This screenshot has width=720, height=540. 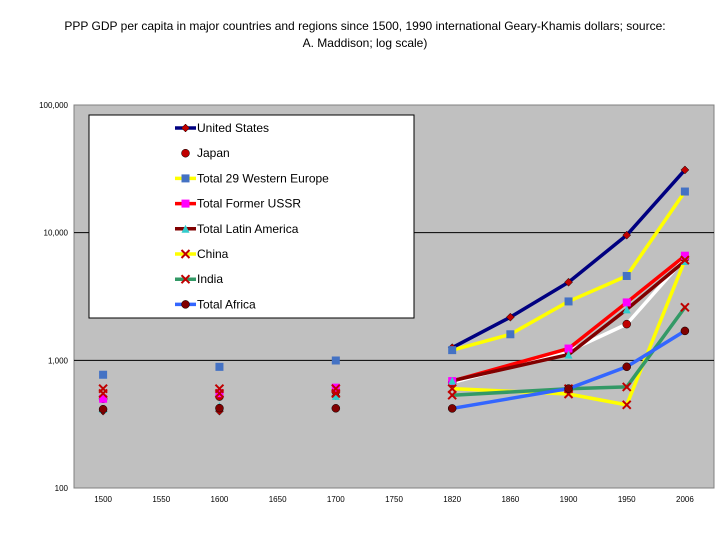 What do you see at coordinates (185, 178) in the screenshot?
I see `legend-marker-total-29-western-europe` at bounding box center [185, 178].